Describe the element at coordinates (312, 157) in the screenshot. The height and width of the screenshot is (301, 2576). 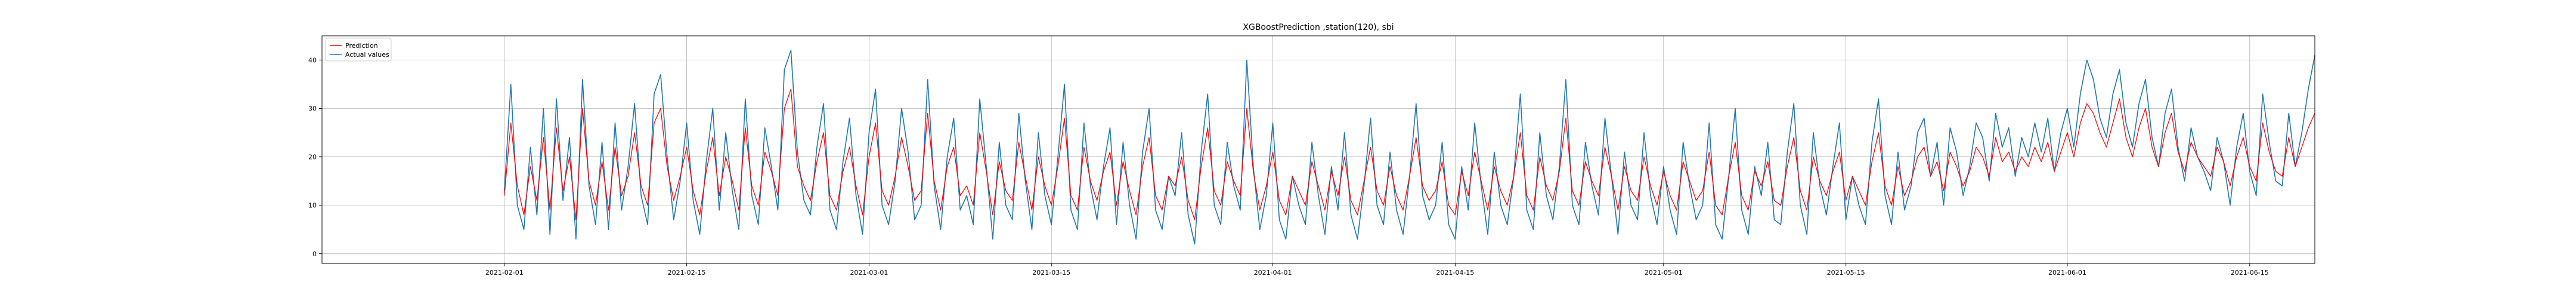
I see `y-tick-label: 20` at that location.